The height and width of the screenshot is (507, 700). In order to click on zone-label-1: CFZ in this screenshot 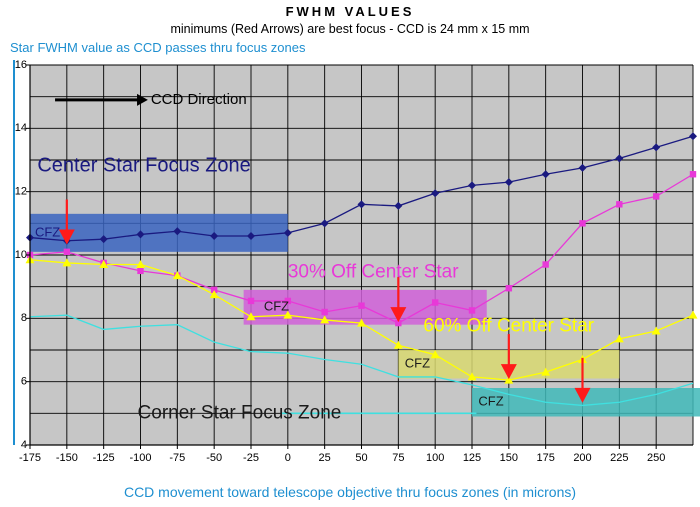, I will do `click(47, 231)`.